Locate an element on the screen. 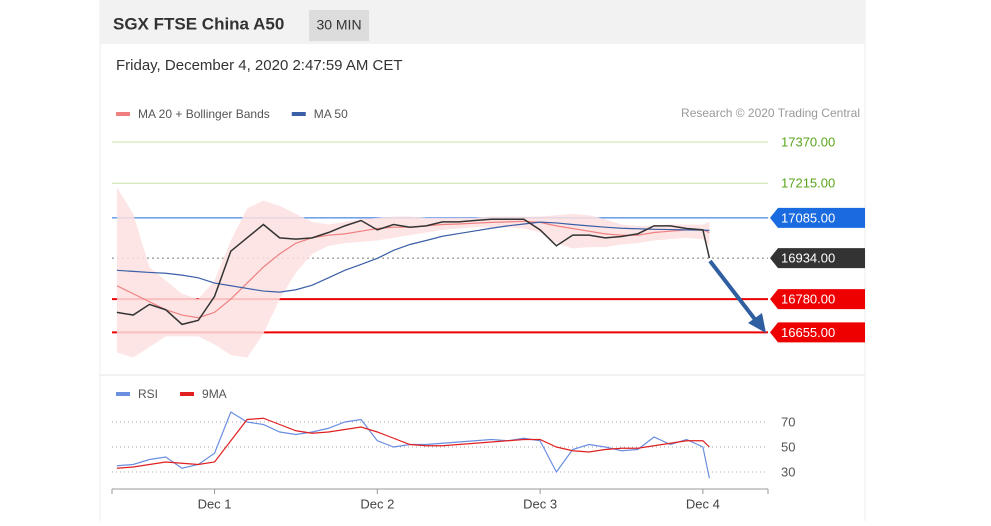 The image size is (991, 526). x-tick-label: Dec 4 is located at coordinates (703, 503).